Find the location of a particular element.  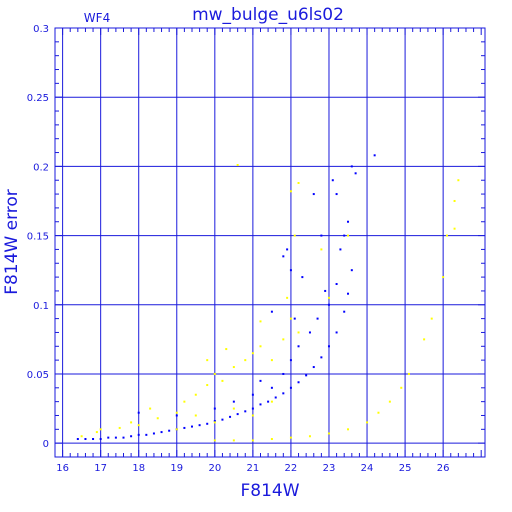

x-tick-labels: 16 17 18 19 20 21 22 23 24 25 26 is located at coordinates (252, 468).